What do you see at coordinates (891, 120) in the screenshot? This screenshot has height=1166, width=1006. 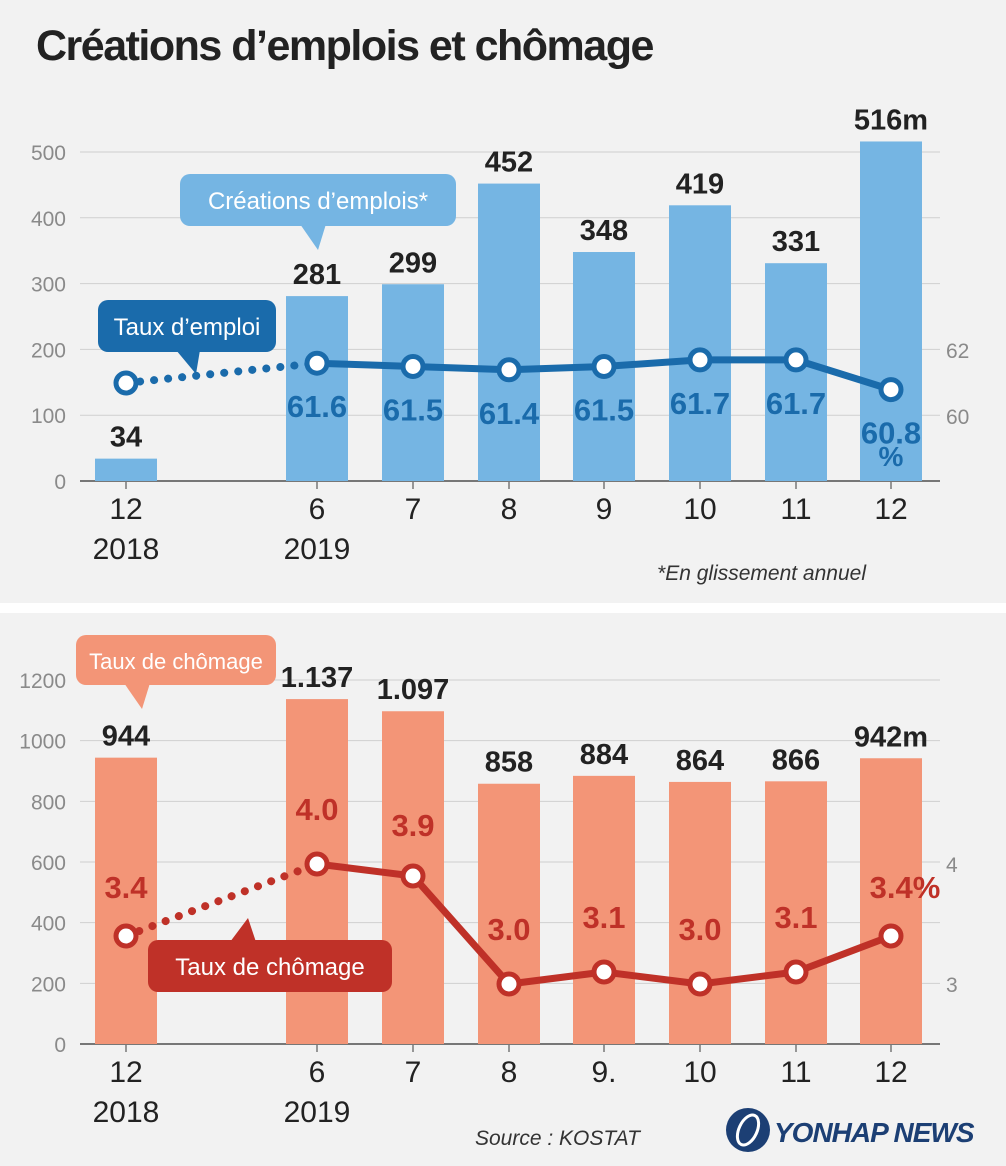 I see `bar-value-label: 516m` at bounding box center [891, 120].